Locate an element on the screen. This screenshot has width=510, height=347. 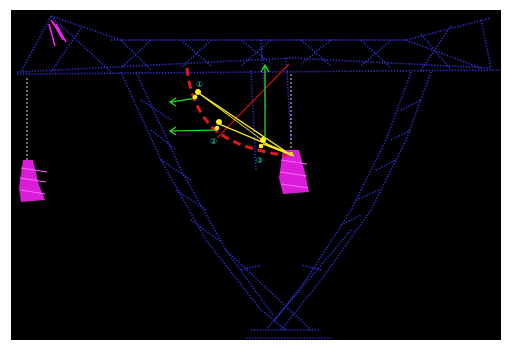
trajectory-arc is located at coordinates (236, 112).